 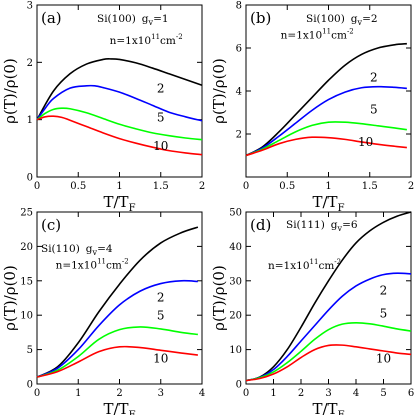 I want to click on y-tick-label: 3, so click(x=30, y=6).